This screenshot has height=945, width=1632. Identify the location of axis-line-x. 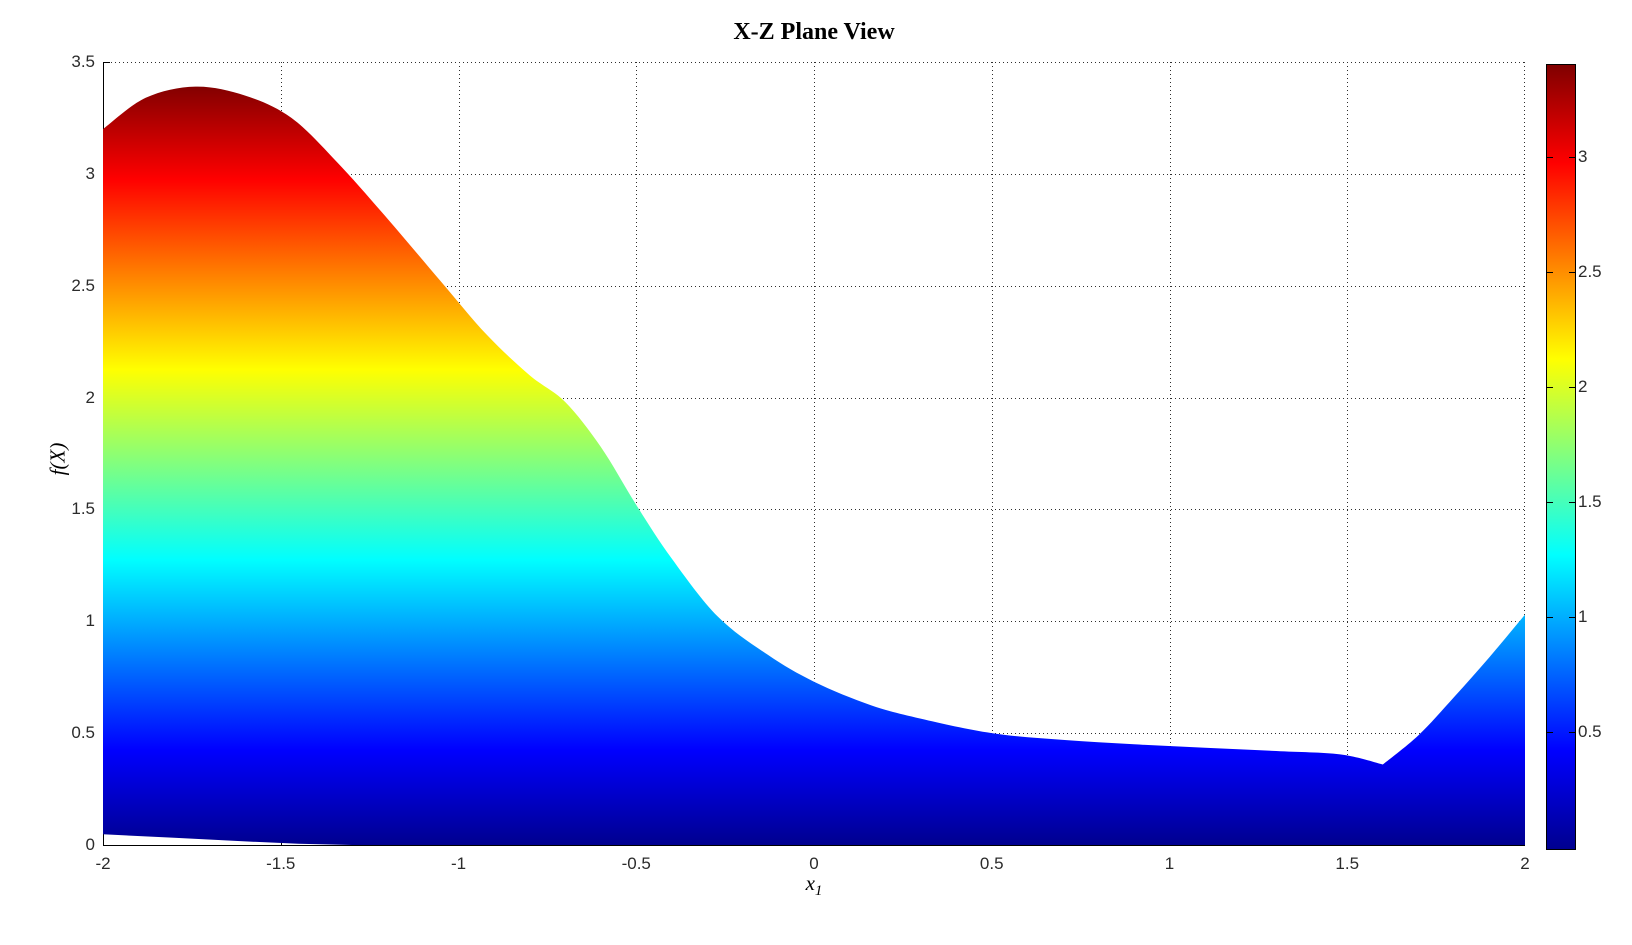
(814, 845).